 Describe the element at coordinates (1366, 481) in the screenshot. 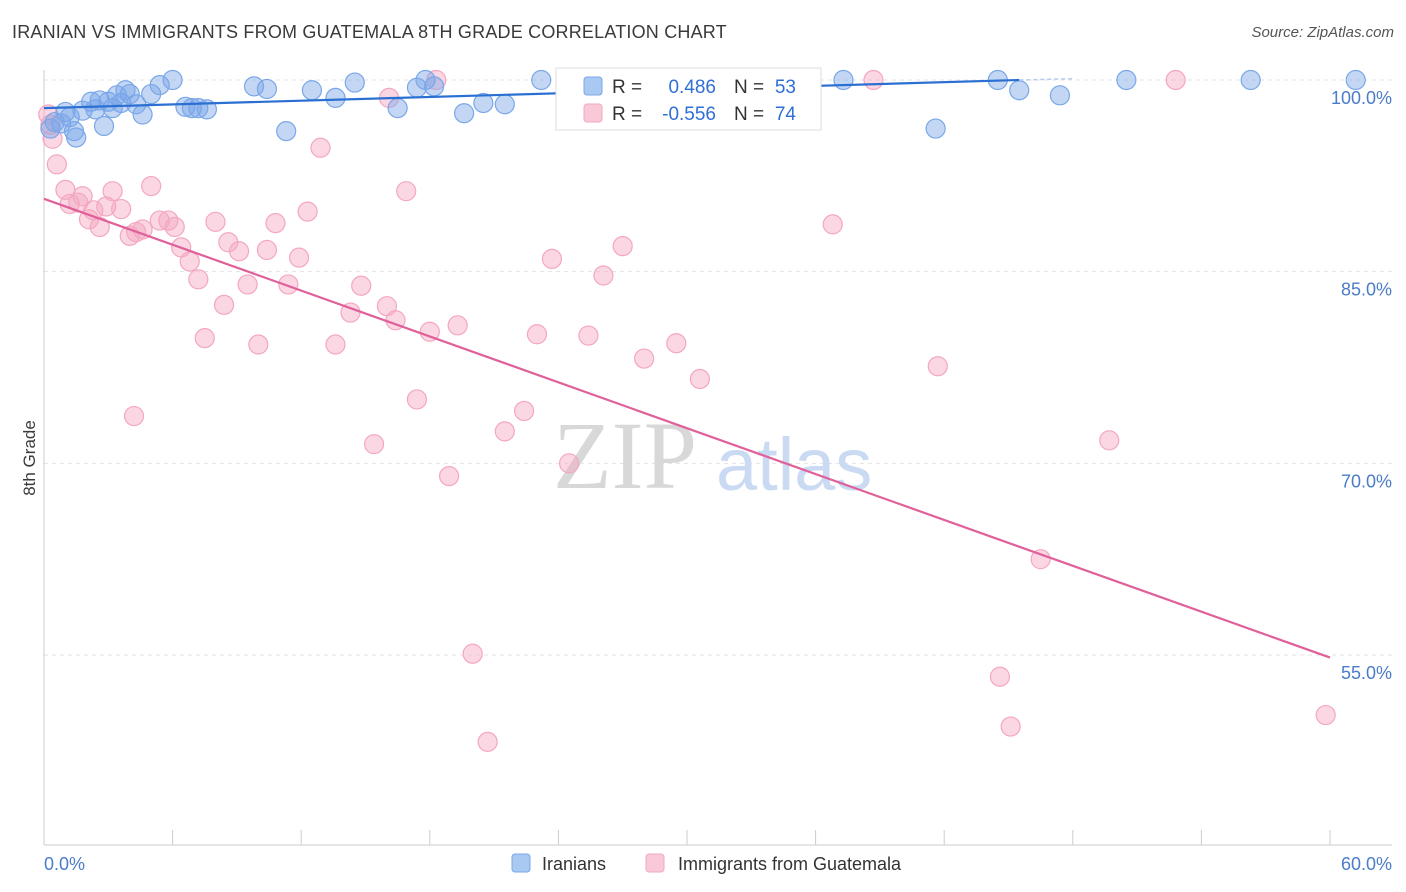

I see `y-tick-label: 70.0%` at that location.